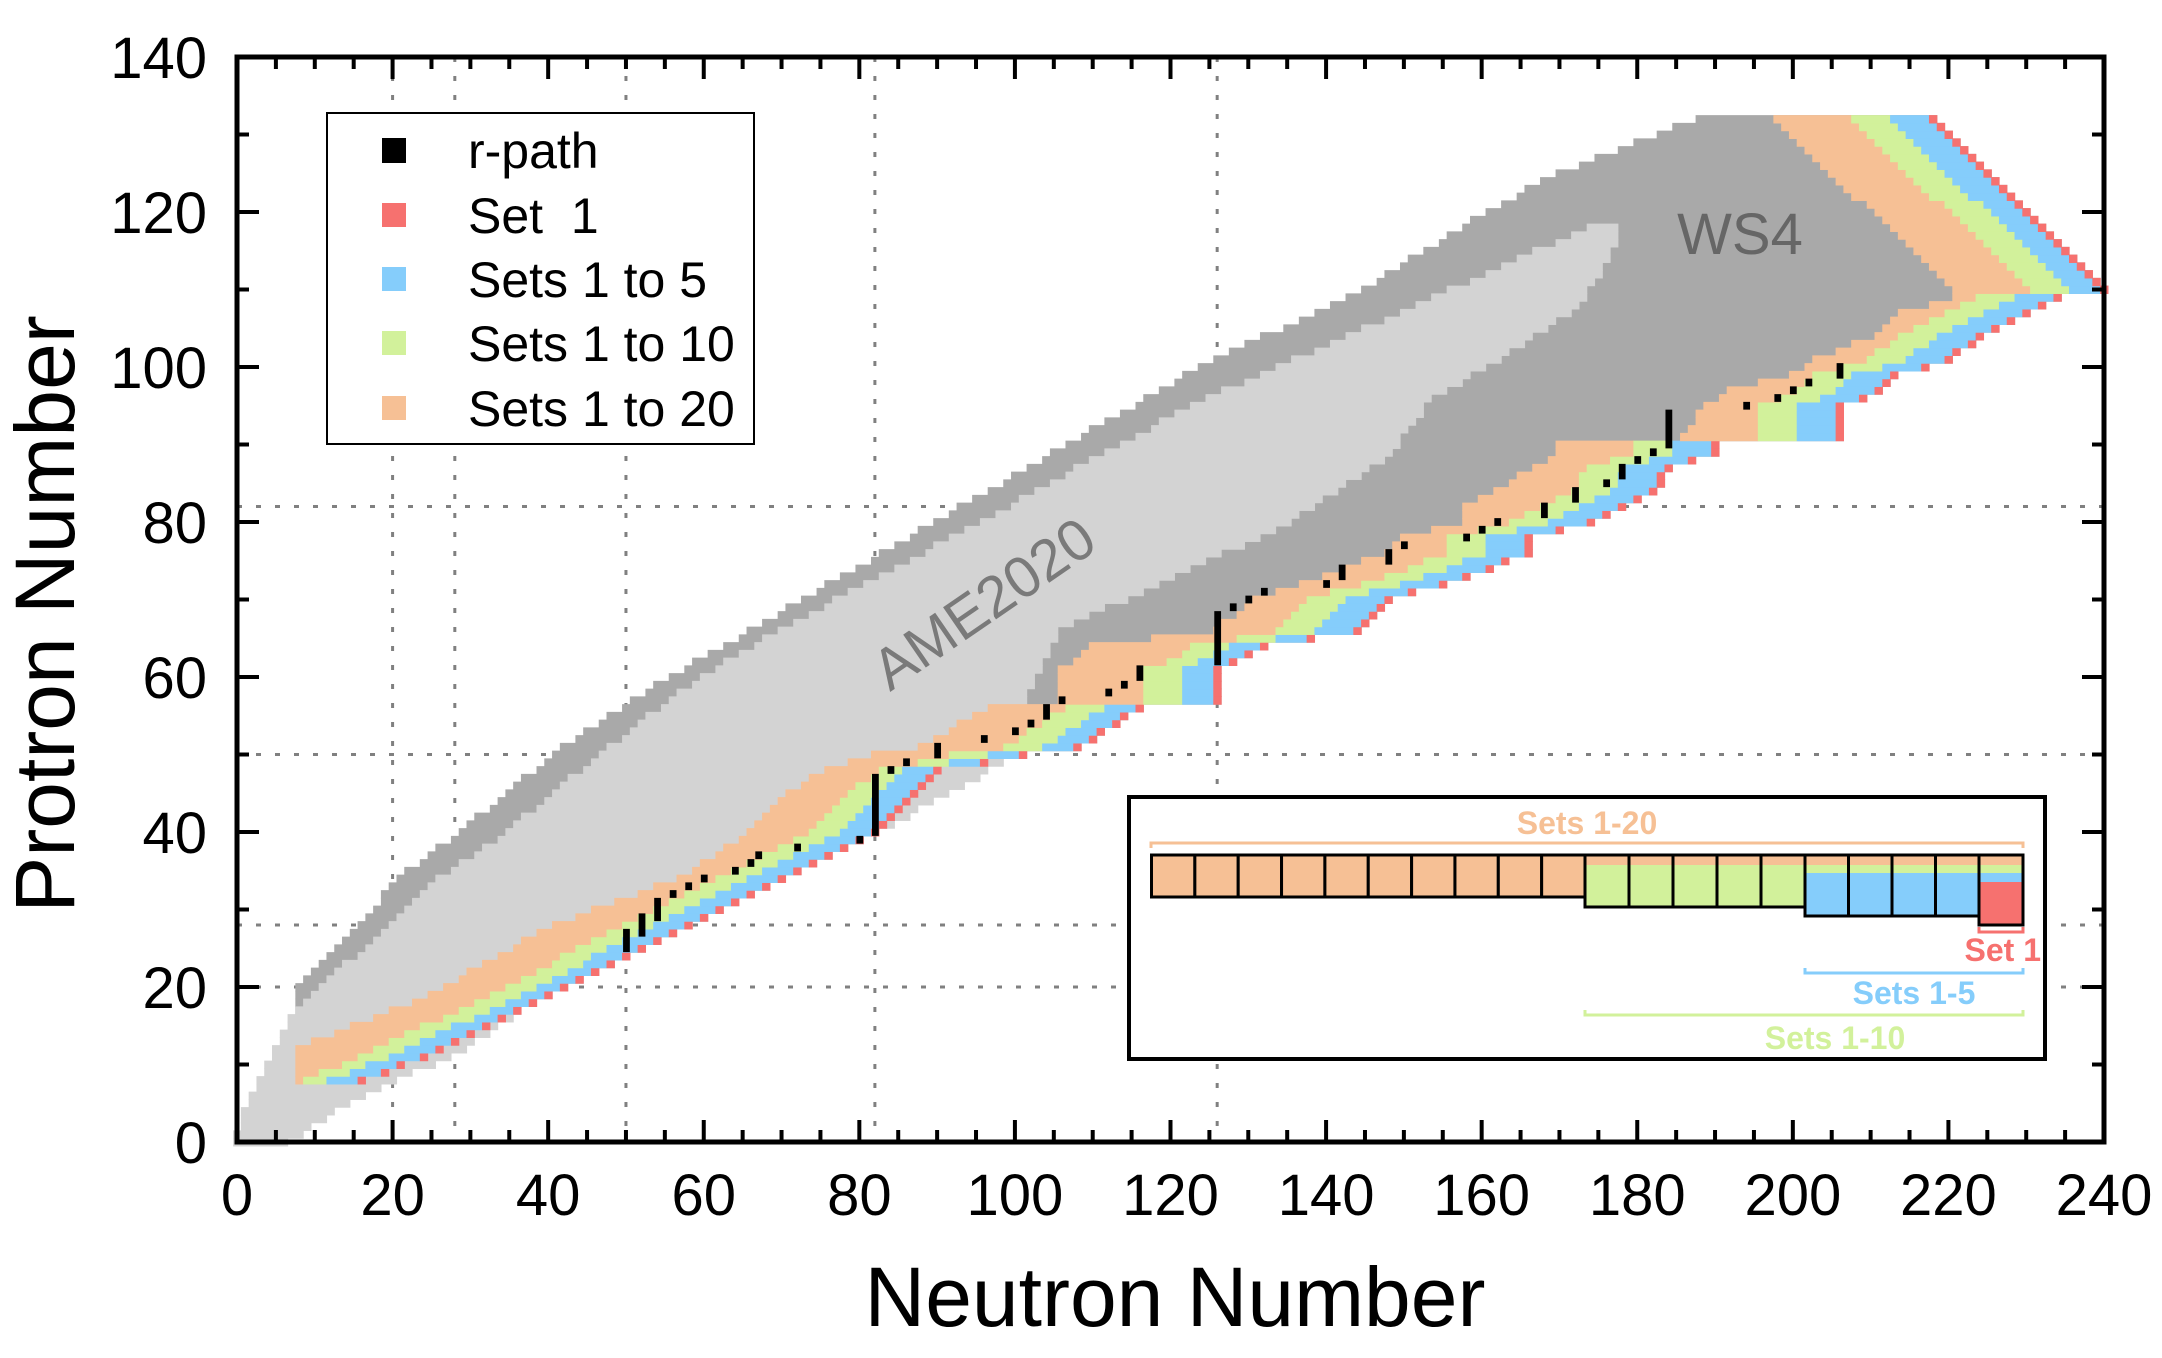  I want to click on inset-cell-border, so click(2001, 890).